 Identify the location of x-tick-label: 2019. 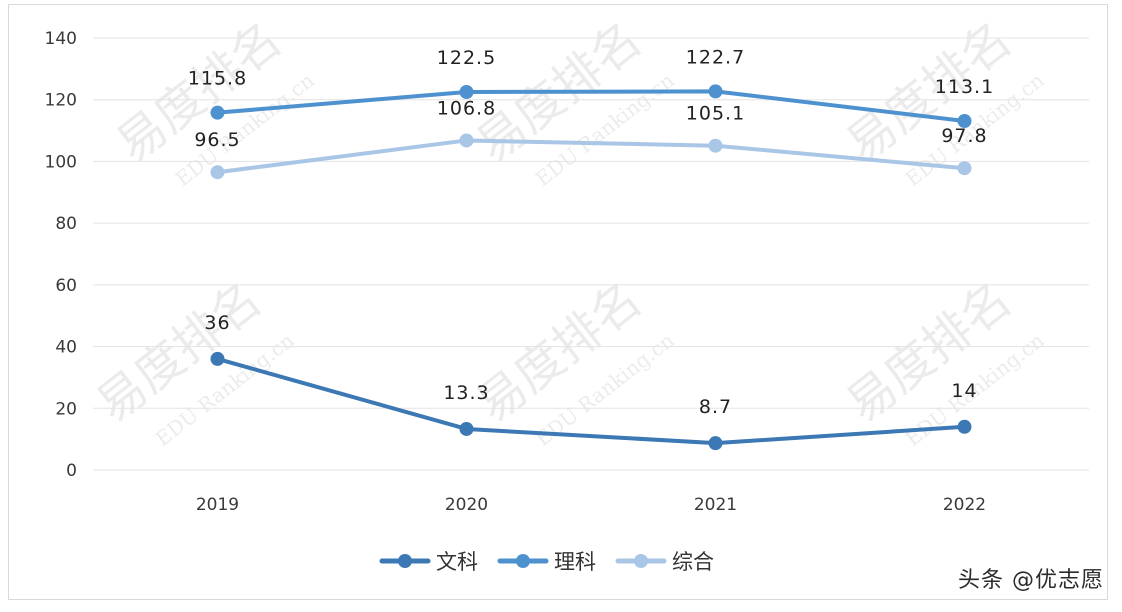
(217, 505).